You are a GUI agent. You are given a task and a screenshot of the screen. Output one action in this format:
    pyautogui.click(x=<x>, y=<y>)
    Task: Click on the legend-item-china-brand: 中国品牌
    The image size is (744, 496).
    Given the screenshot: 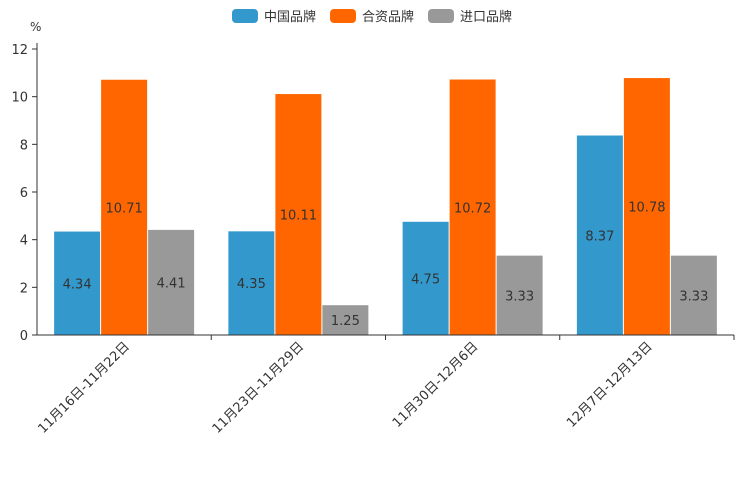 What is the action you would take?
    pyautogui.click(x=273, y=15)
    